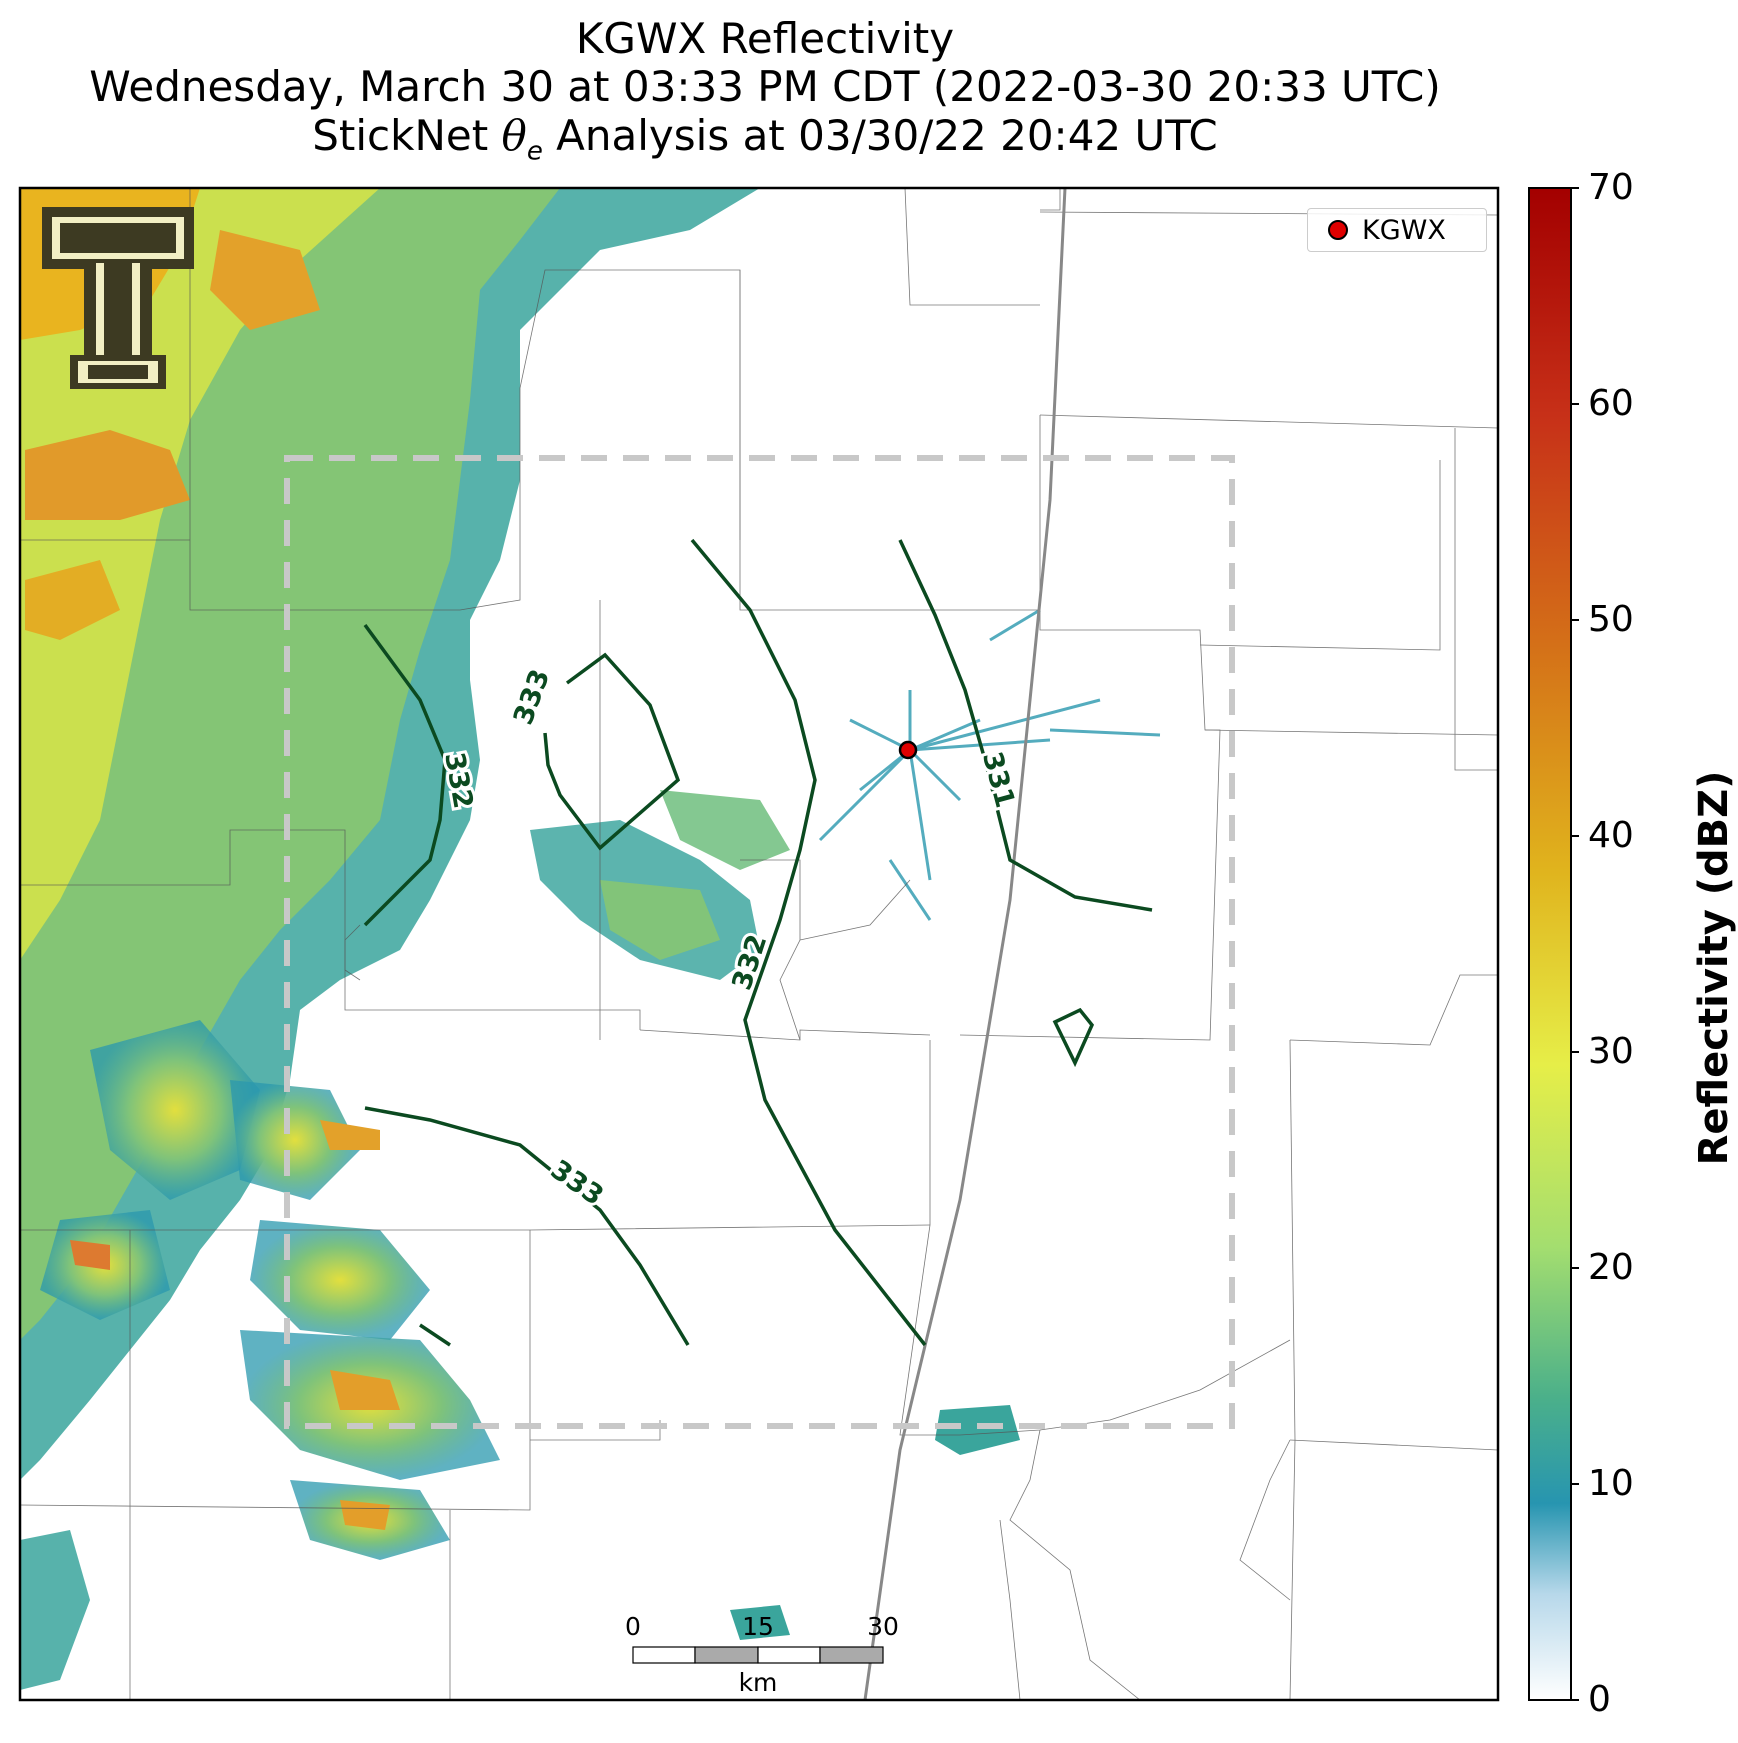 The width and height of the screenshot is (1738, 1743). Describe the element at coordinates (633, 1626) in the screenshot. I see `scale-bar-tick: 0` at that location.